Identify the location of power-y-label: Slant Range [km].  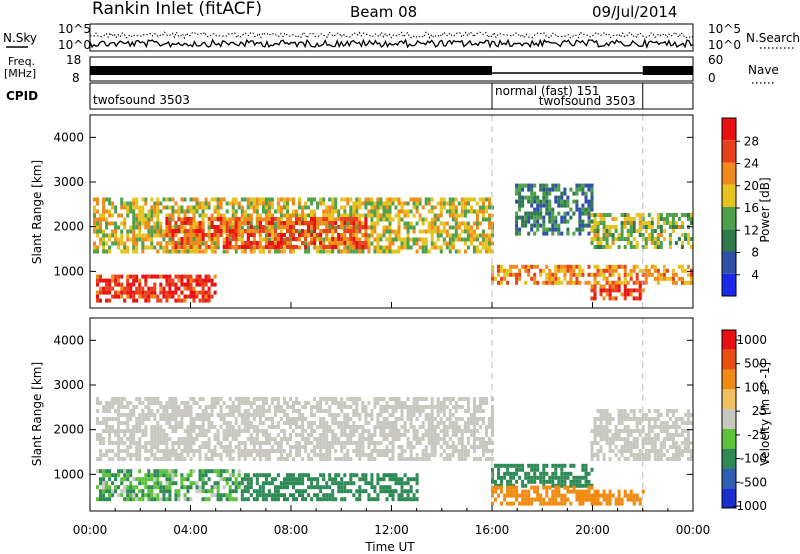
(37, 212).